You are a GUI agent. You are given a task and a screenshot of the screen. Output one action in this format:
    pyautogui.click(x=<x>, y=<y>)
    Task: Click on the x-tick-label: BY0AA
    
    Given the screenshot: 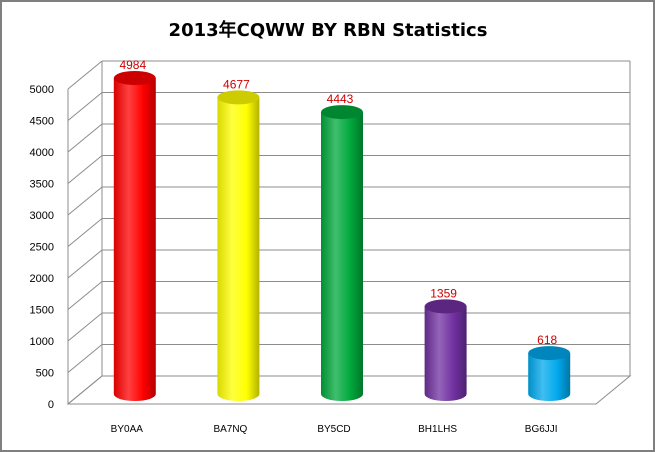 What is the action you would take?
    pyautogui.click(x=127, y=429)
    